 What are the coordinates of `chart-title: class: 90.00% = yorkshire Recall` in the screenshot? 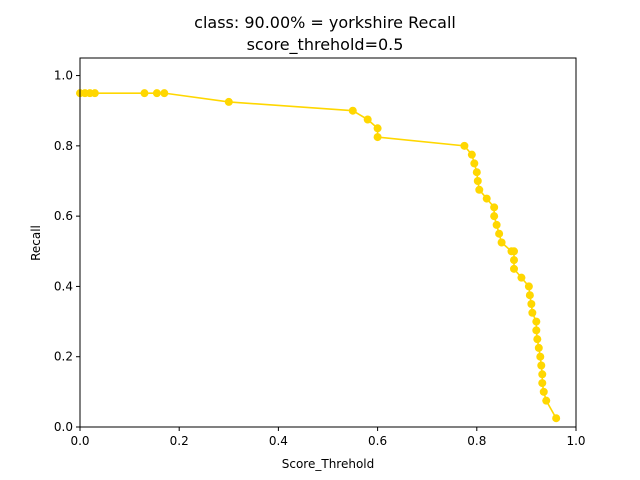 It's located at (325, 22).